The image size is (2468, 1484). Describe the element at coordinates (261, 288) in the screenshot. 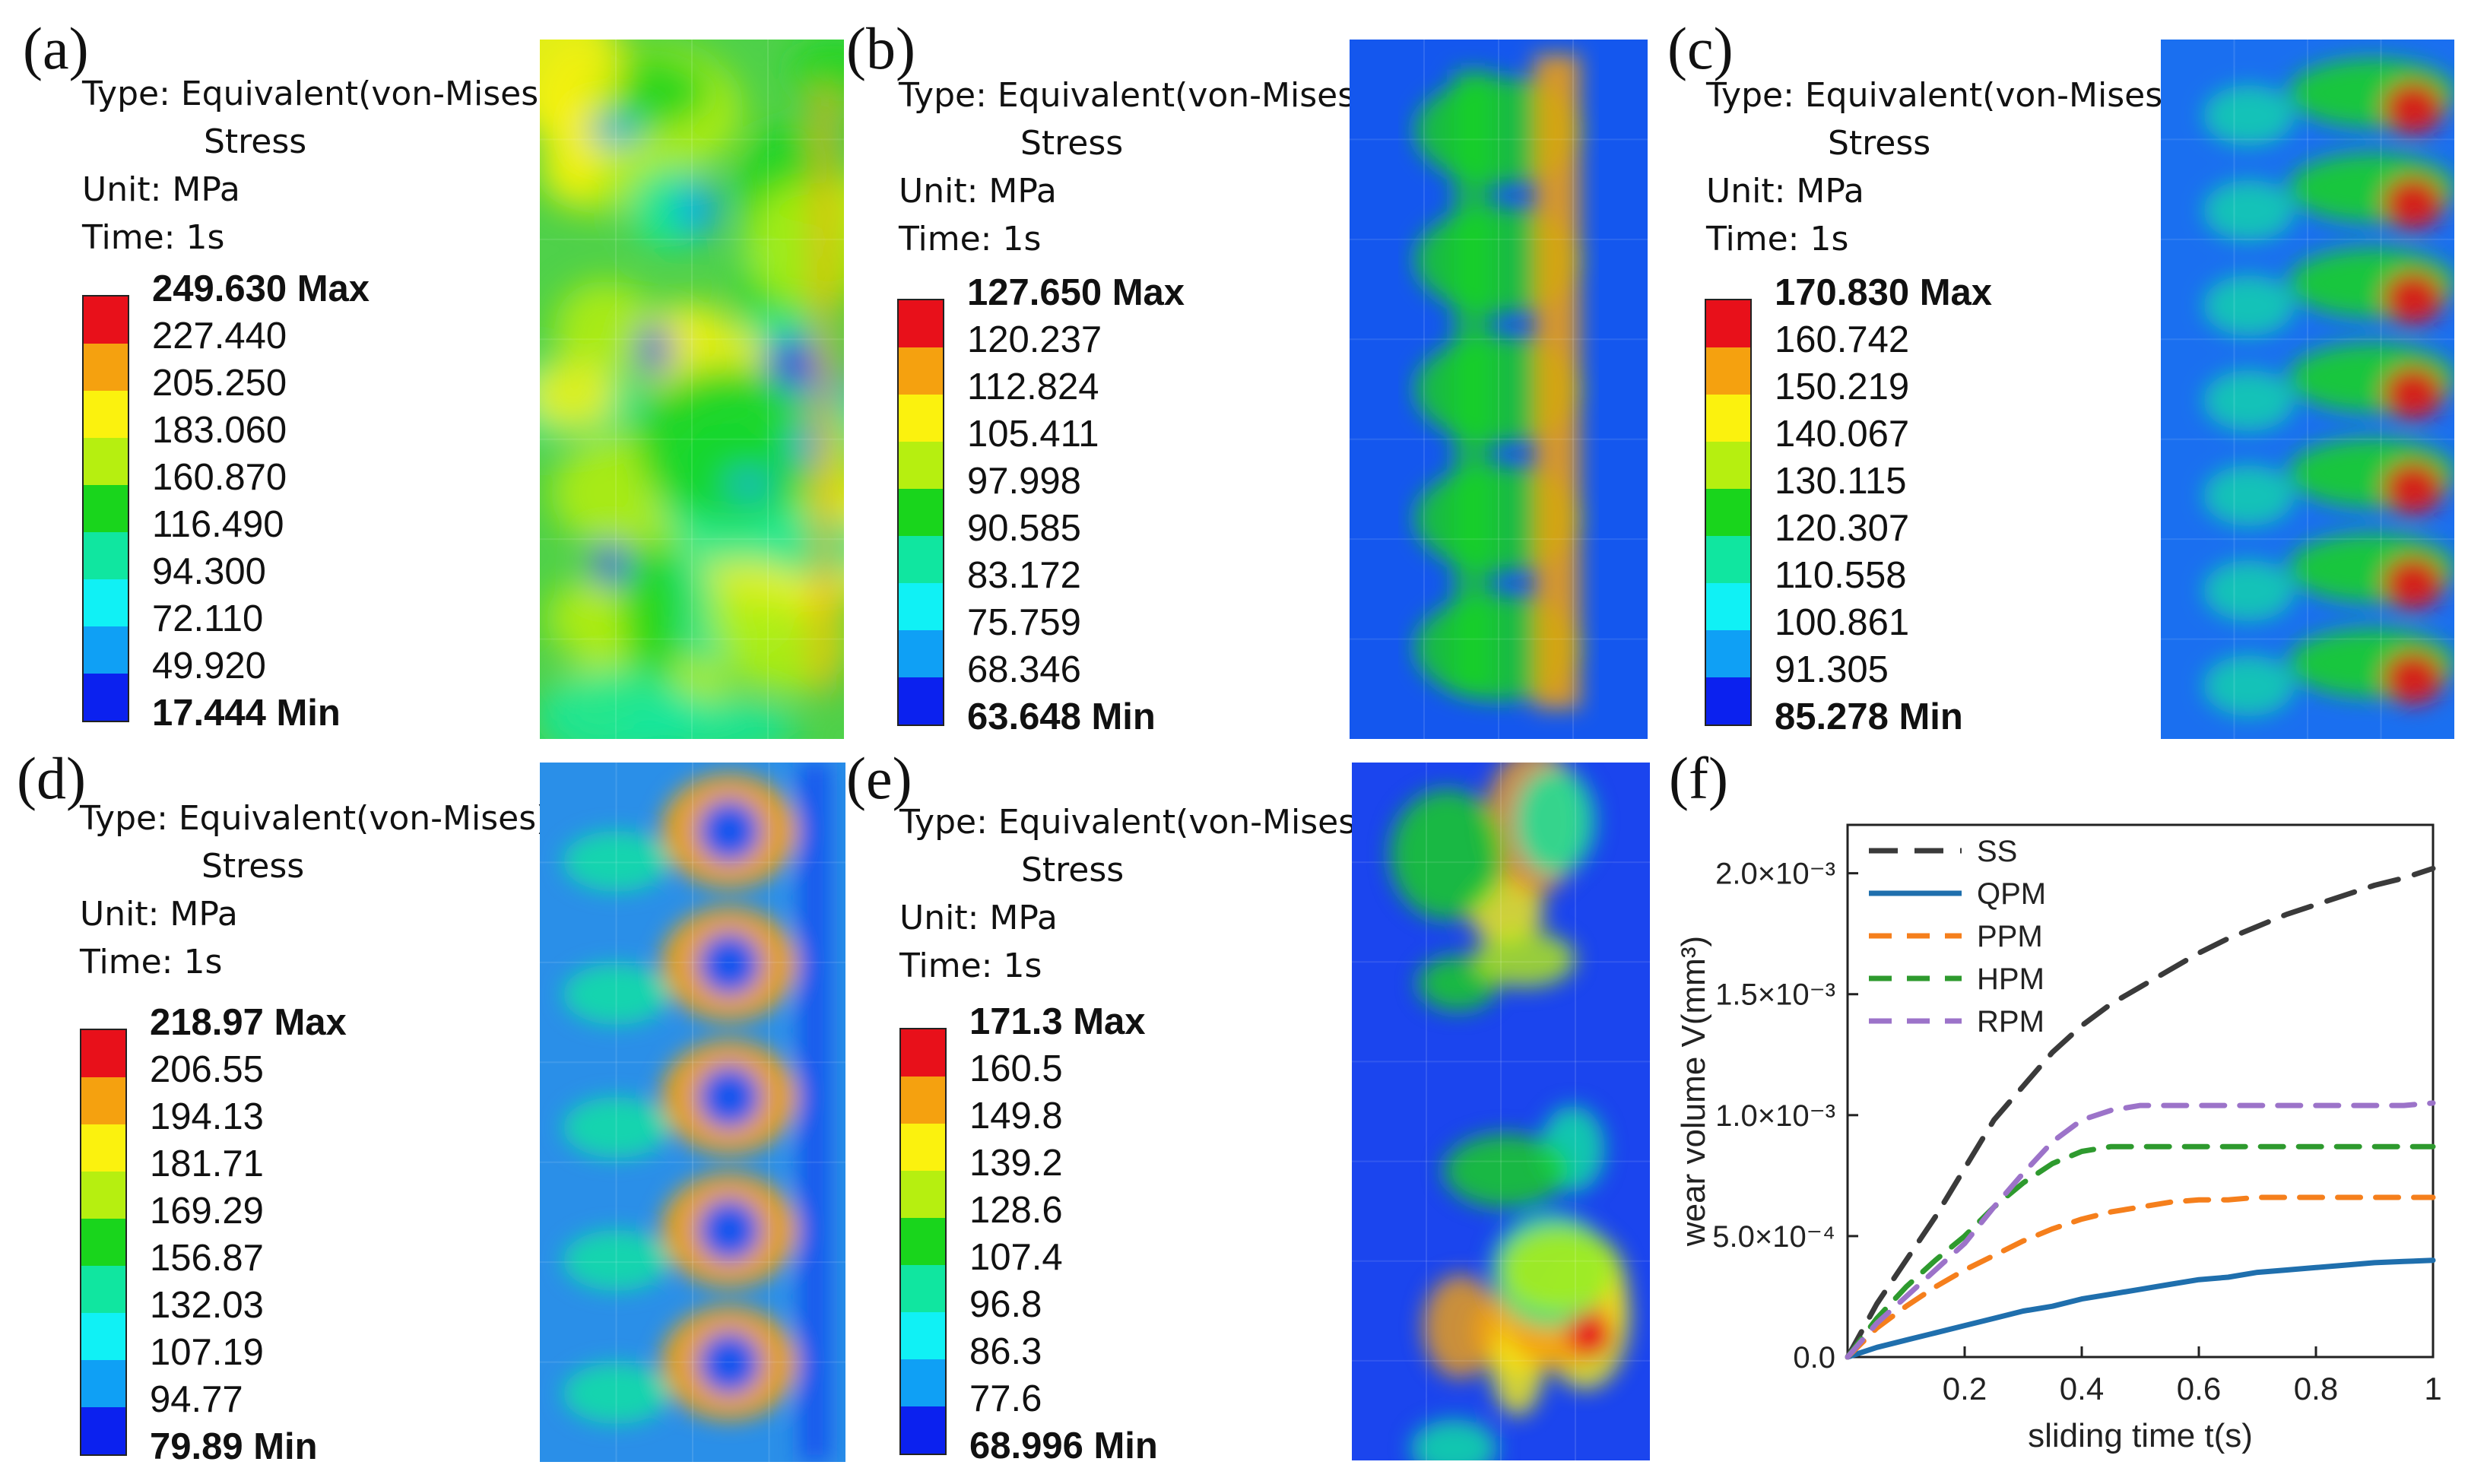

I see `legend-value: 249.630 Max` at that location.